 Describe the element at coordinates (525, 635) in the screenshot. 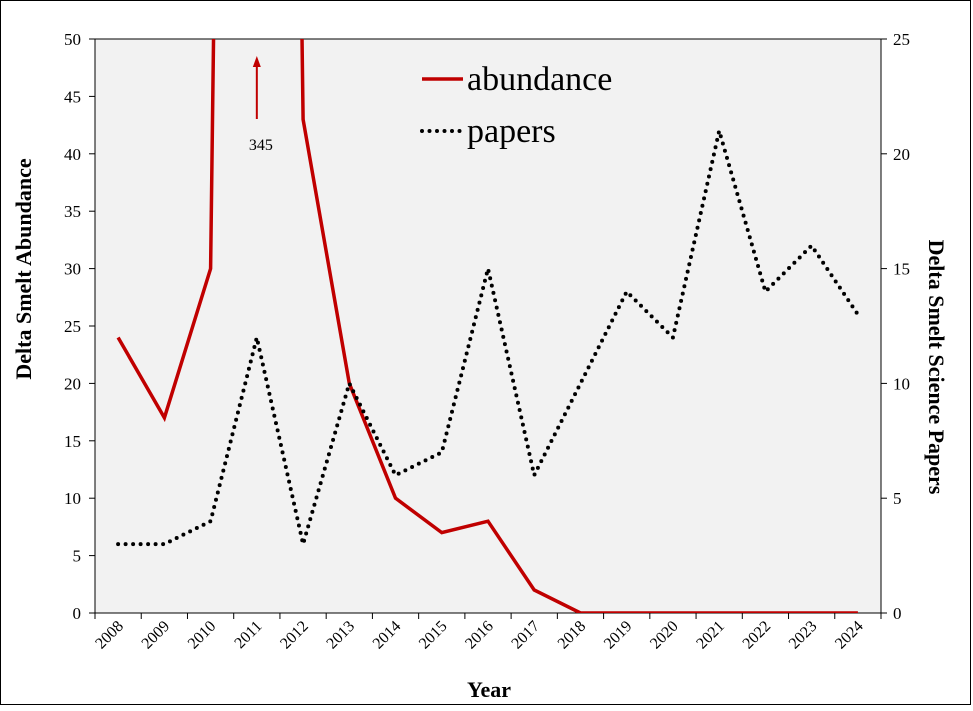

I see `x-tick-label: 2017` at that location.